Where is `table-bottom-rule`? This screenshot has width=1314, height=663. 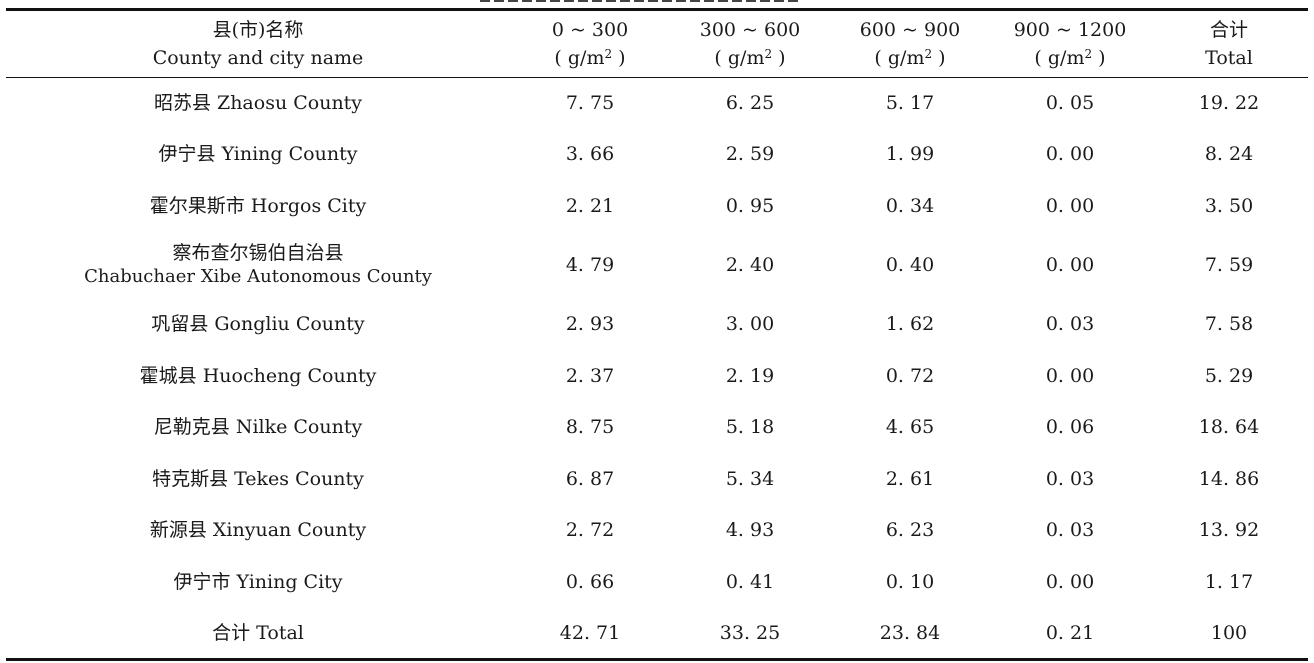
table-bottom-rule is located at coordinates (657, 659).